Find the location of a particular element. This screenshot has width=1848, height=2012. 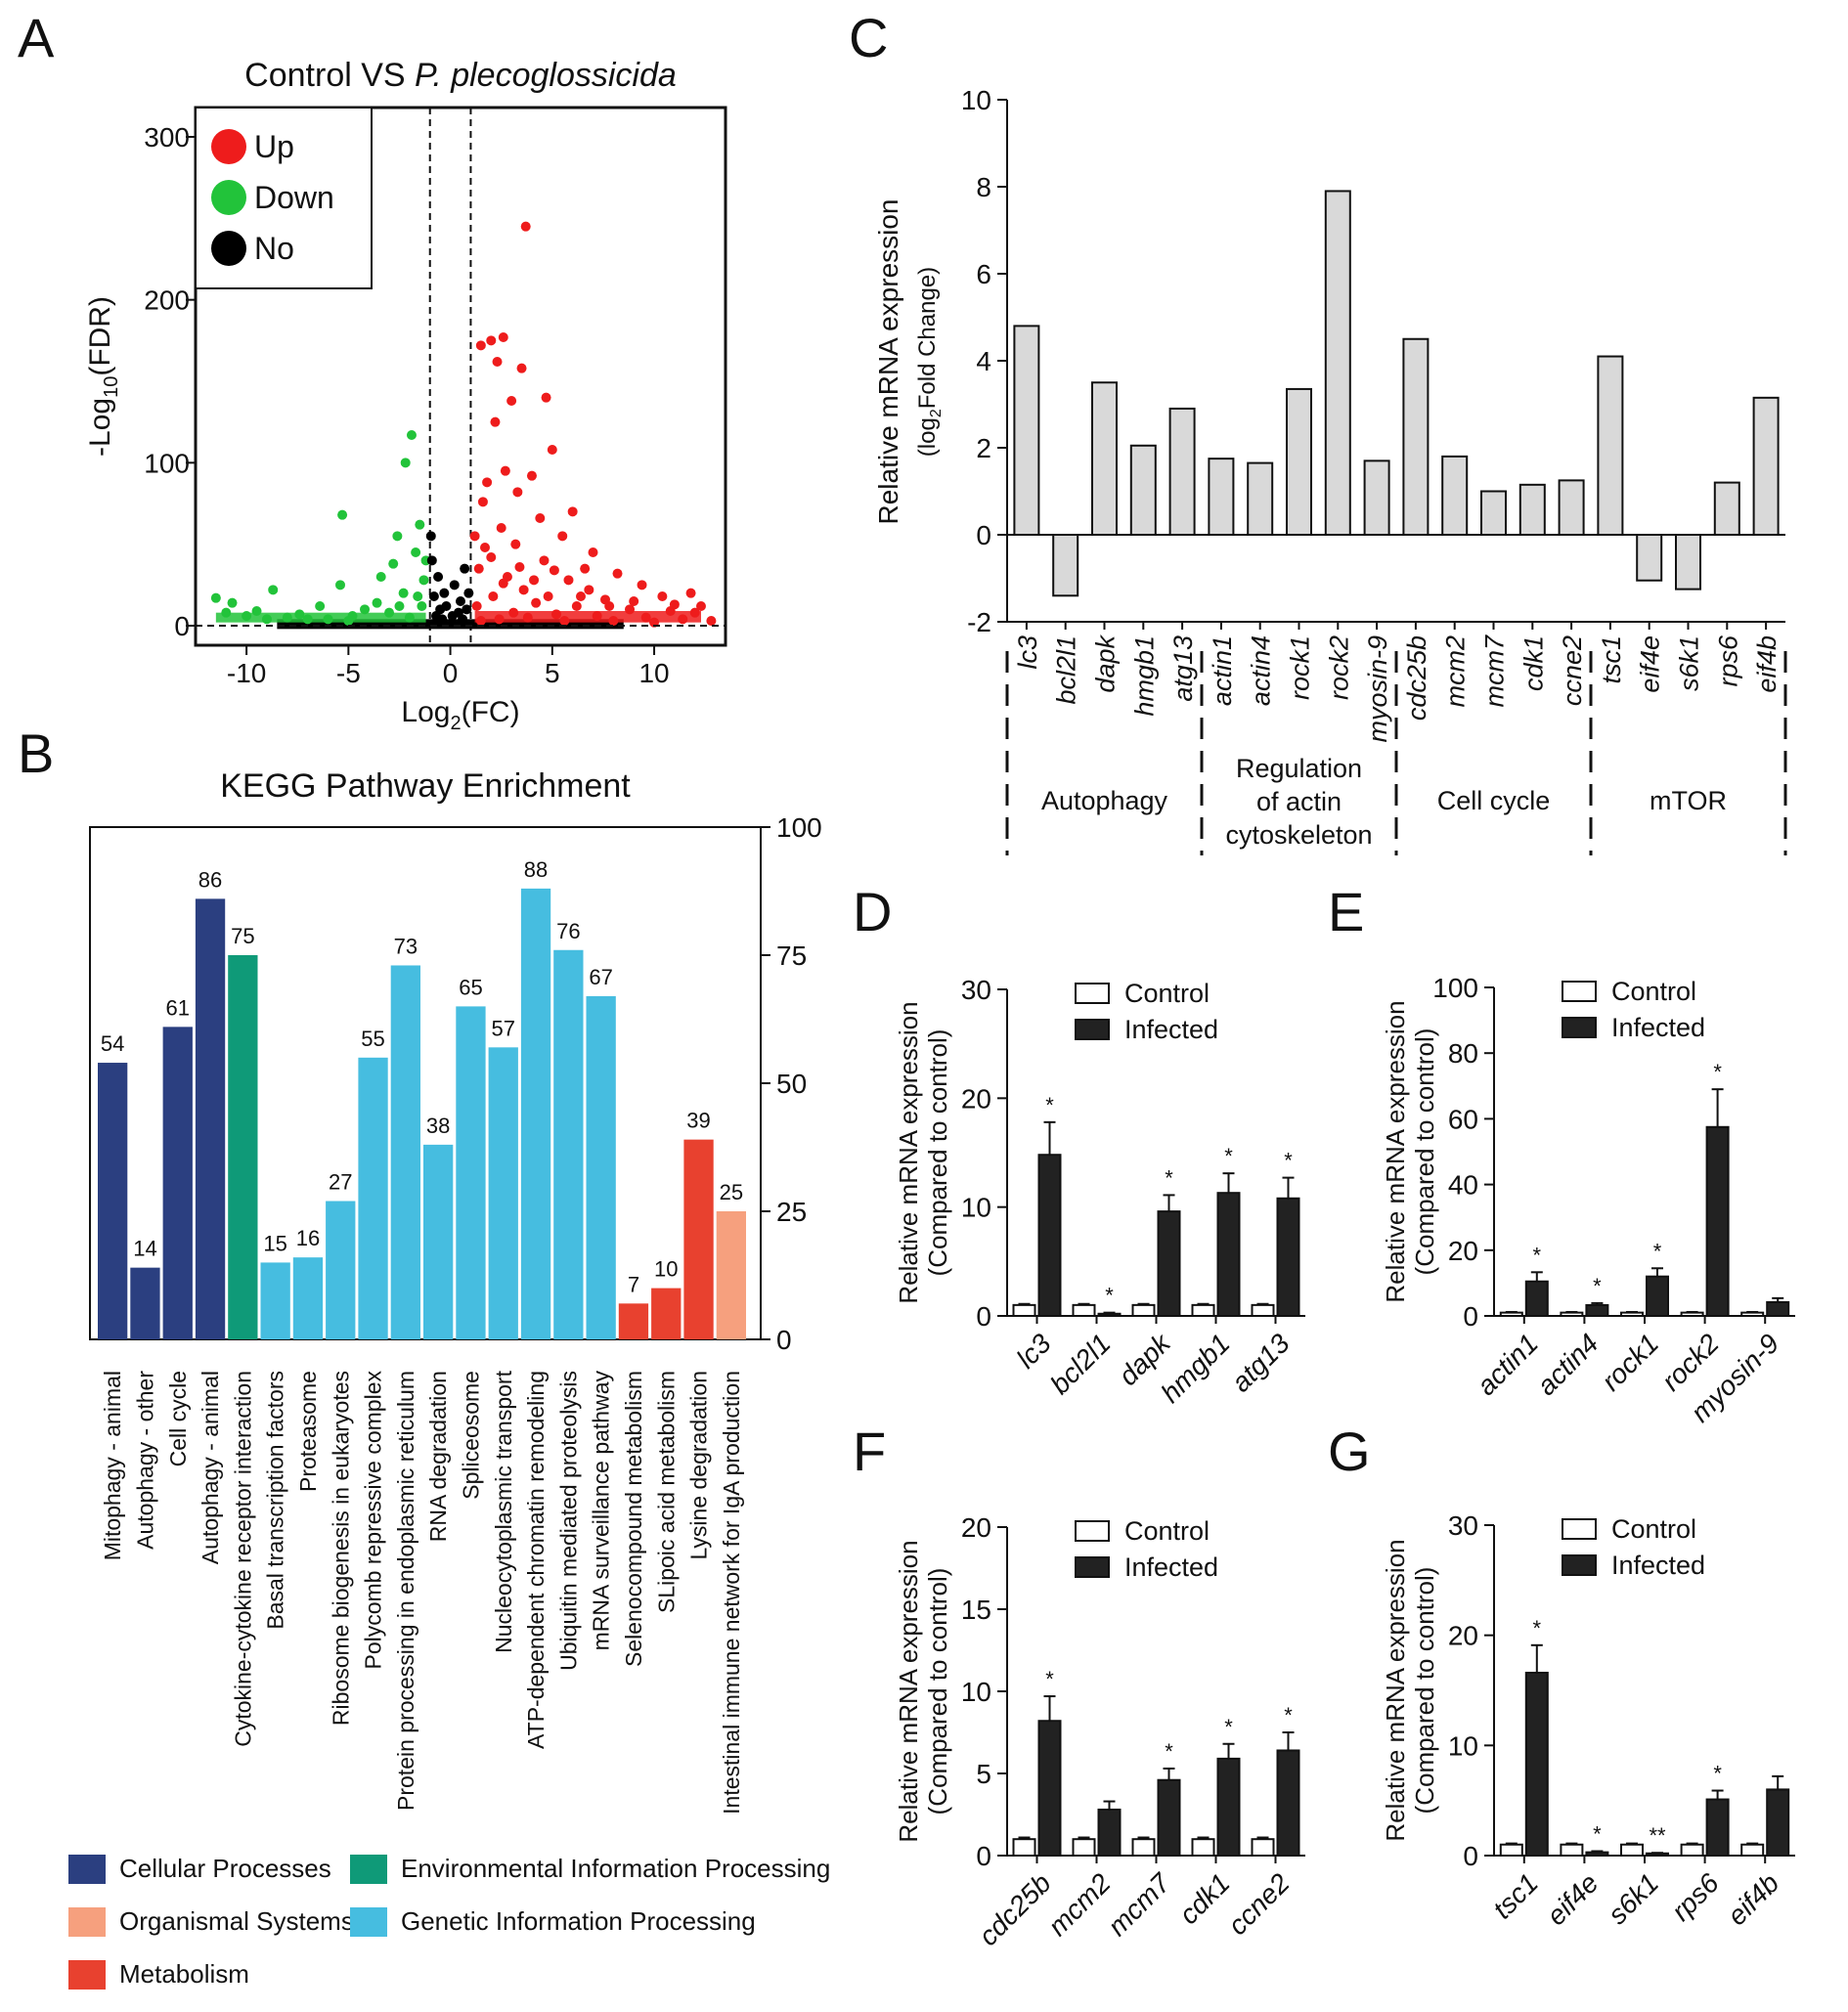

kegg-title: KEGG Pathway Enrichment is located at coordinates (425, 786).